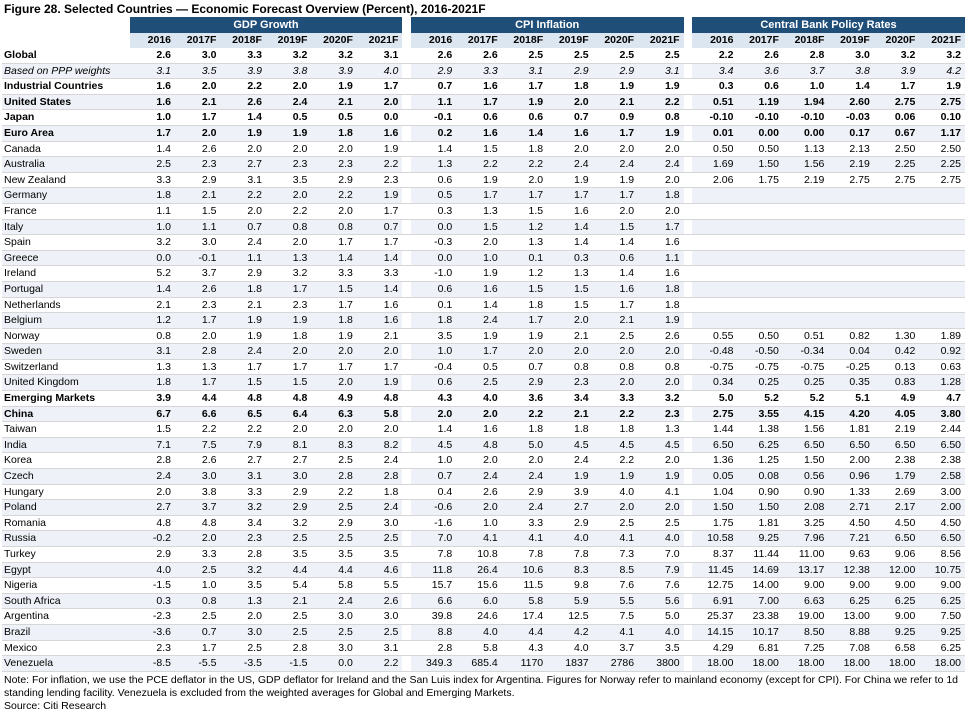 This screenshot has height=713, width=969. What do you see at coordinates (851, 507) in the screenshot?
I see `rate-value: 2.71` at bounding box center [851, 507].